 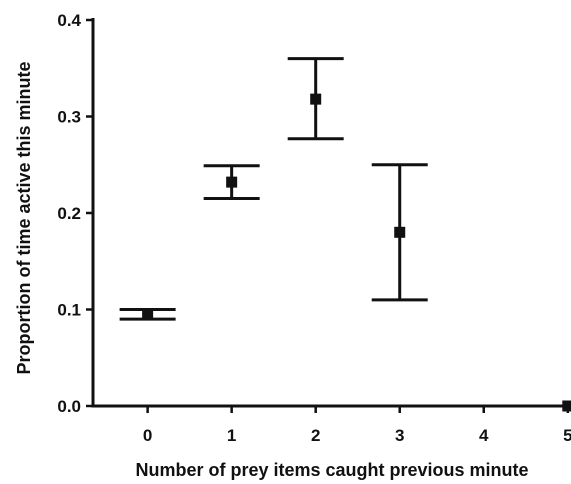 I want to click on x-tick-label: 0, so click(x=147, y=435).